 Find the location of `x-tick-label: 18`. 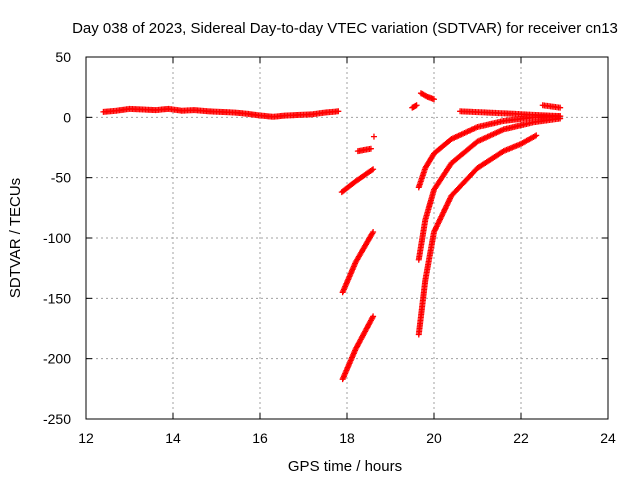

x-tick-label: 18 is located at coordinates (347, 438).